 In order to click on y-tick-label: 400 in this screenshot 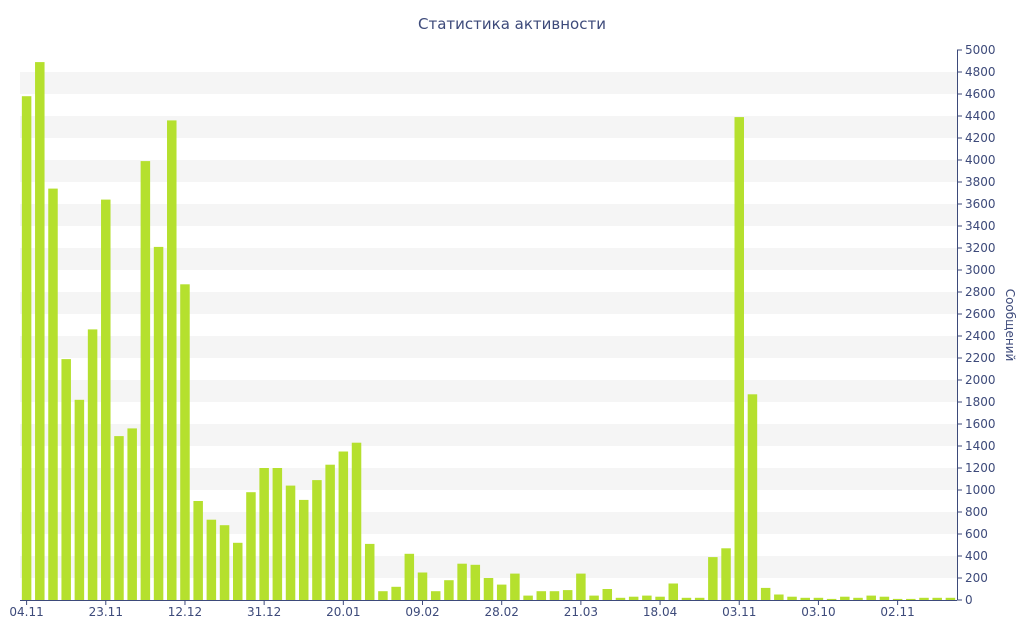, I will do `click(976, 556)`.